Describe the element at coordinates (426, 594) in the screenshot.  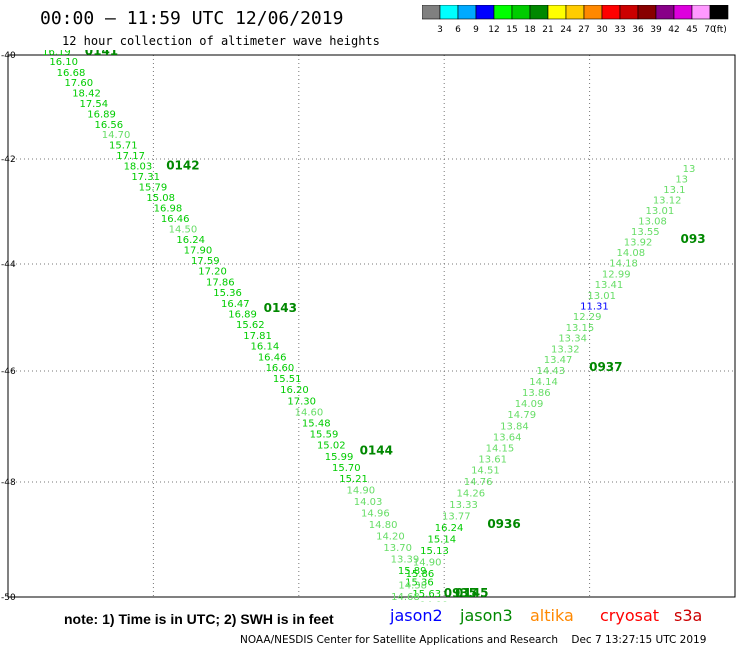
I see `wave-height-value: 15.63` at that location.